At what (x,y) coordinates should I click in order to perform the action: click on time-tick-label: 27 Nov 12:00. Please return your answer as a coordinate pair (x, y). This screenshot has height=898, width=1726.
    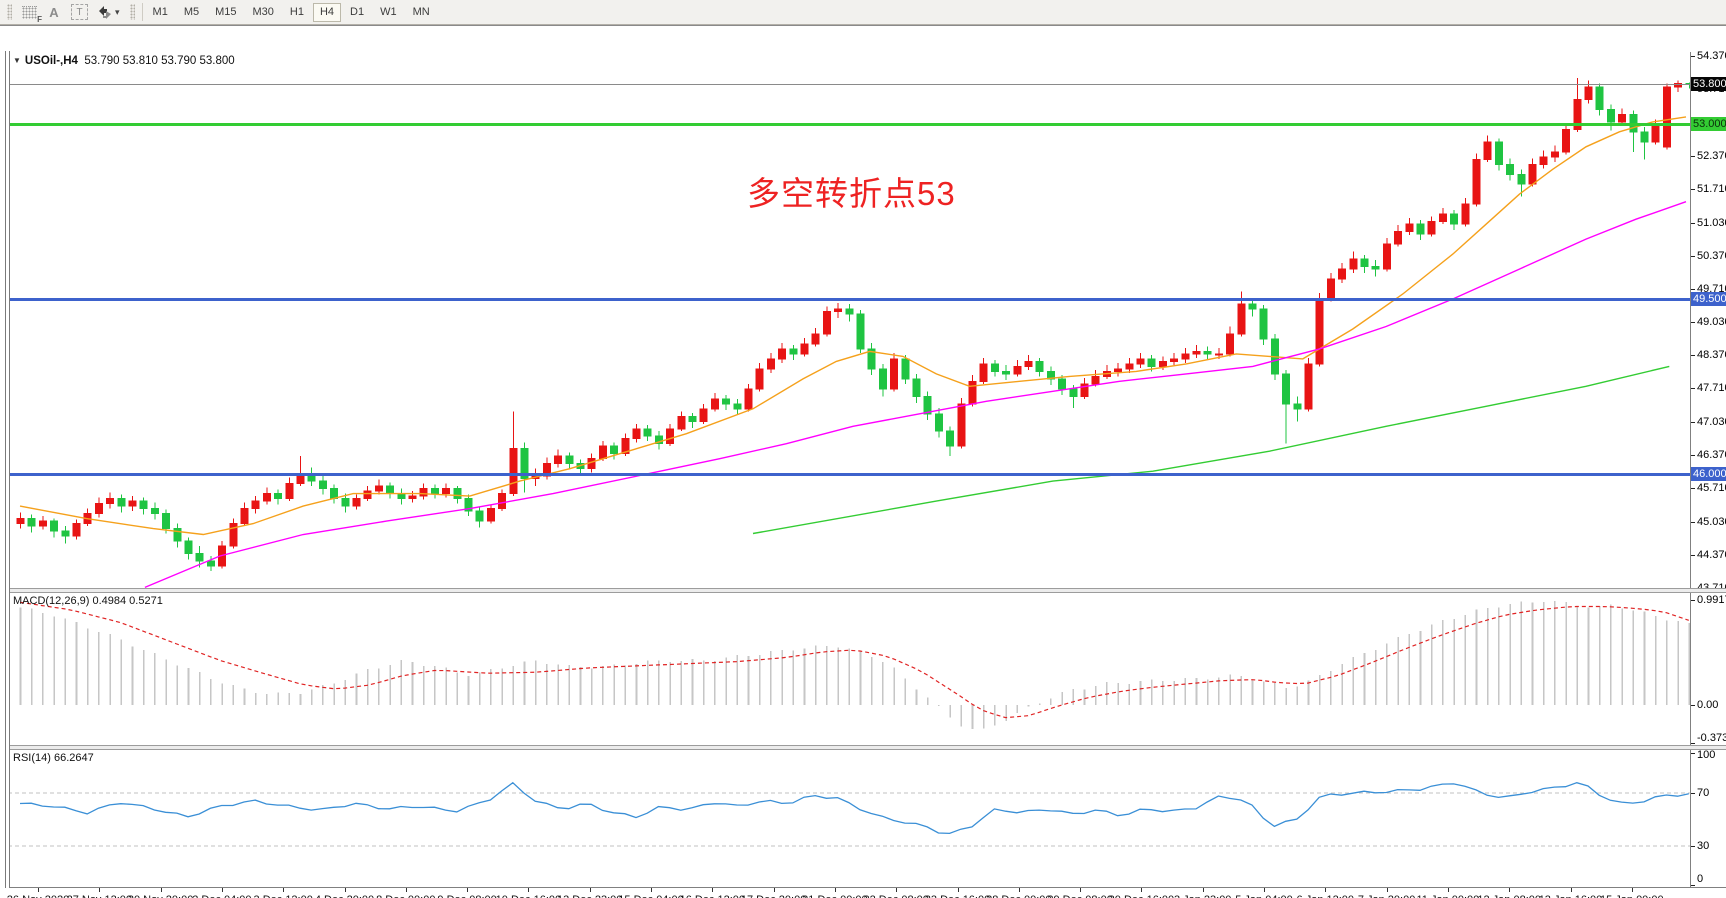
    Looking at the image, I should click on (99, 896).